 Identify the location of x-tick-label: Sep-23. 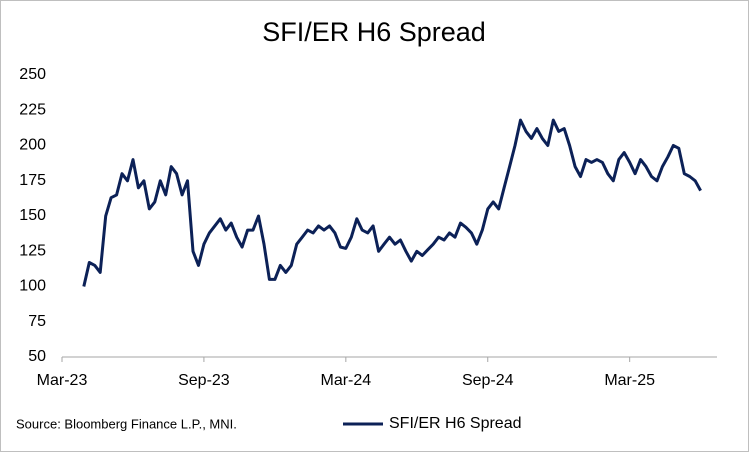
(204, 380).